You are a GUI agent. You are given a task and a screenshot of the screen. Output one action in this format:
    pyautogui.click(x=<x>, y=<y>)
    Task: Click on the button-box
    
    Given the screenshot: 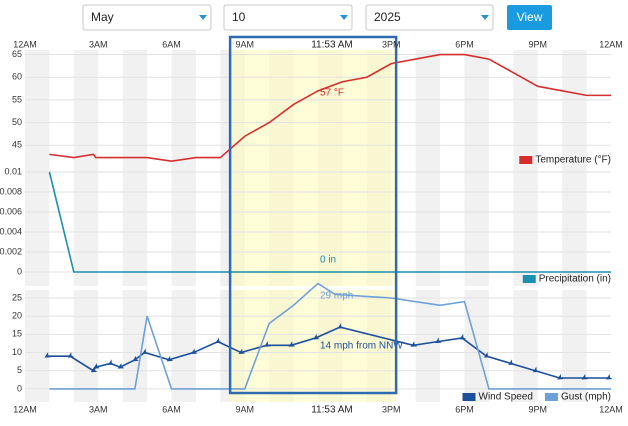 What is the action you would take?
    pyautogui.click(x=529, y=17)
    